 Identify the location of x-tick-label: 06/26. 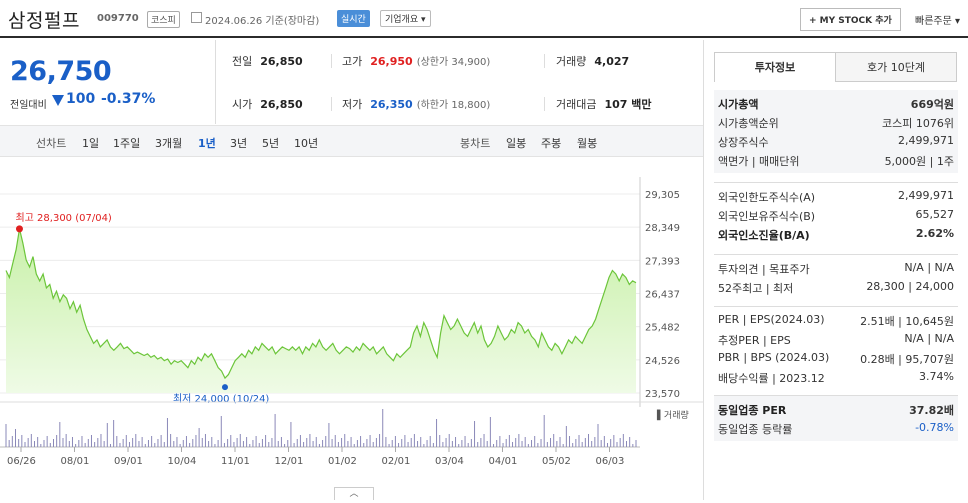
(21, 461).